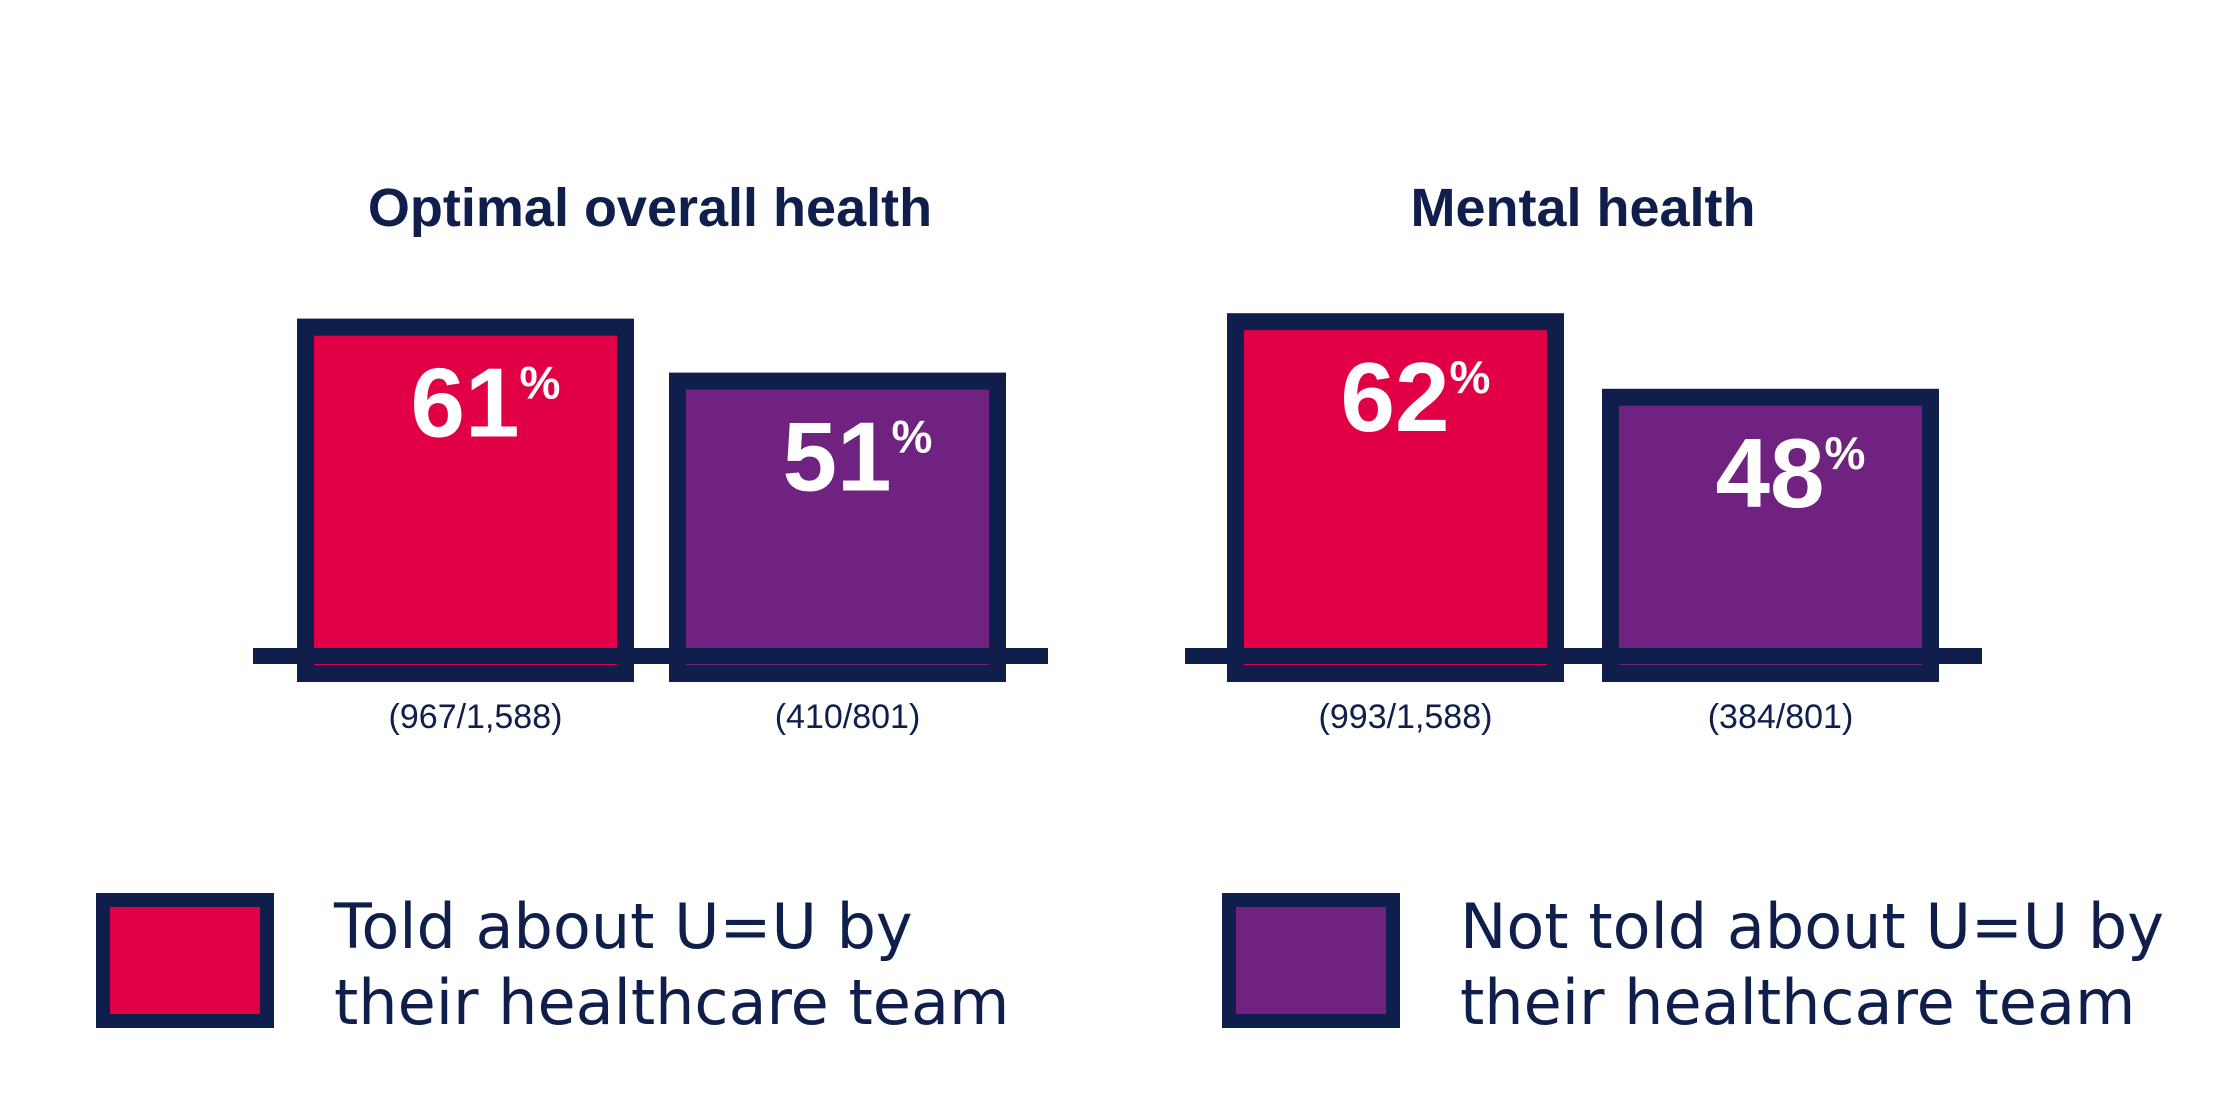 This screenshot has height=1110, width=2220. What do you see at coordinates (1791, 473) in the screenshot?
I see `bar-value-label: 48%` at bounding box center [1791, 473].